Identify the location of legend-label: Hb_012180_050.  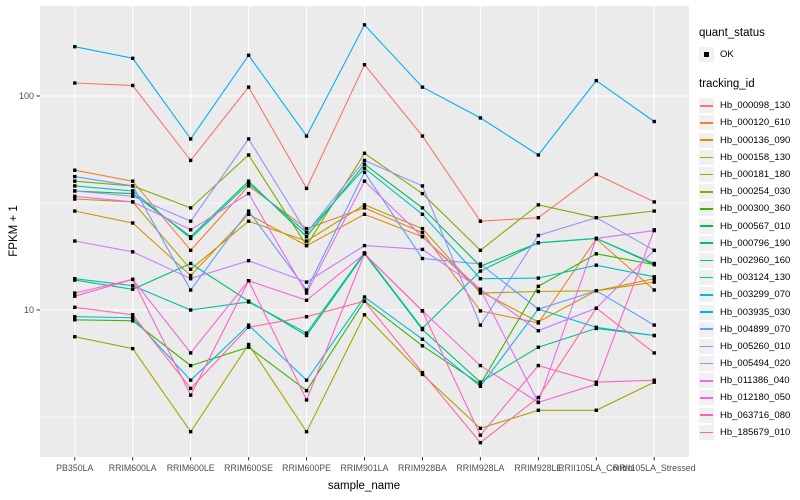
(755, 398).